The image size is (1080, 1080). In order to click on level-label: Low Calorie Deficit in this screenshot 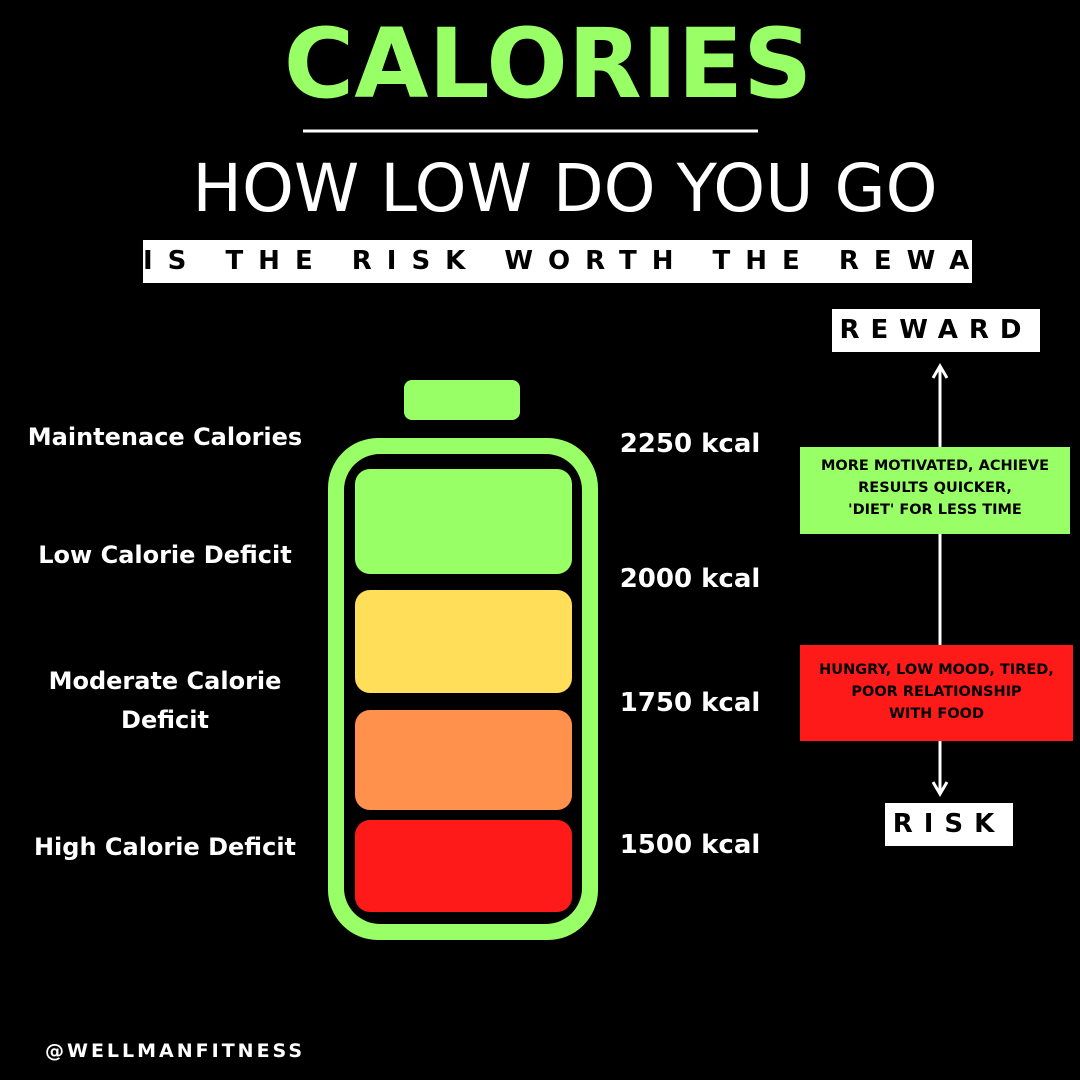, I will do `click(165, 555)`.